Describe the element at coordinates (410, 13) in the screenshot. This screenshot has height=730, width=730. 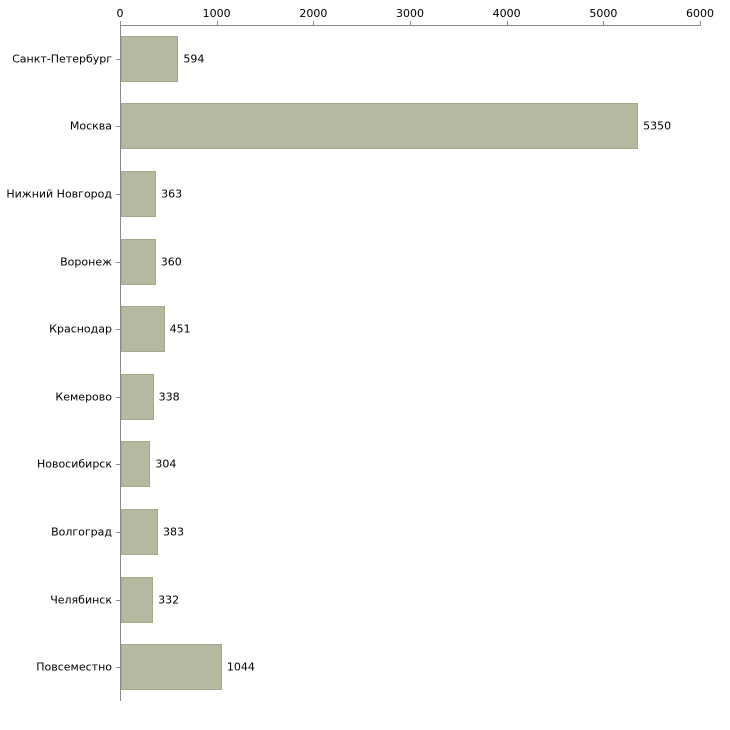
I see `x-axis-tick-label: 3000` at that location.